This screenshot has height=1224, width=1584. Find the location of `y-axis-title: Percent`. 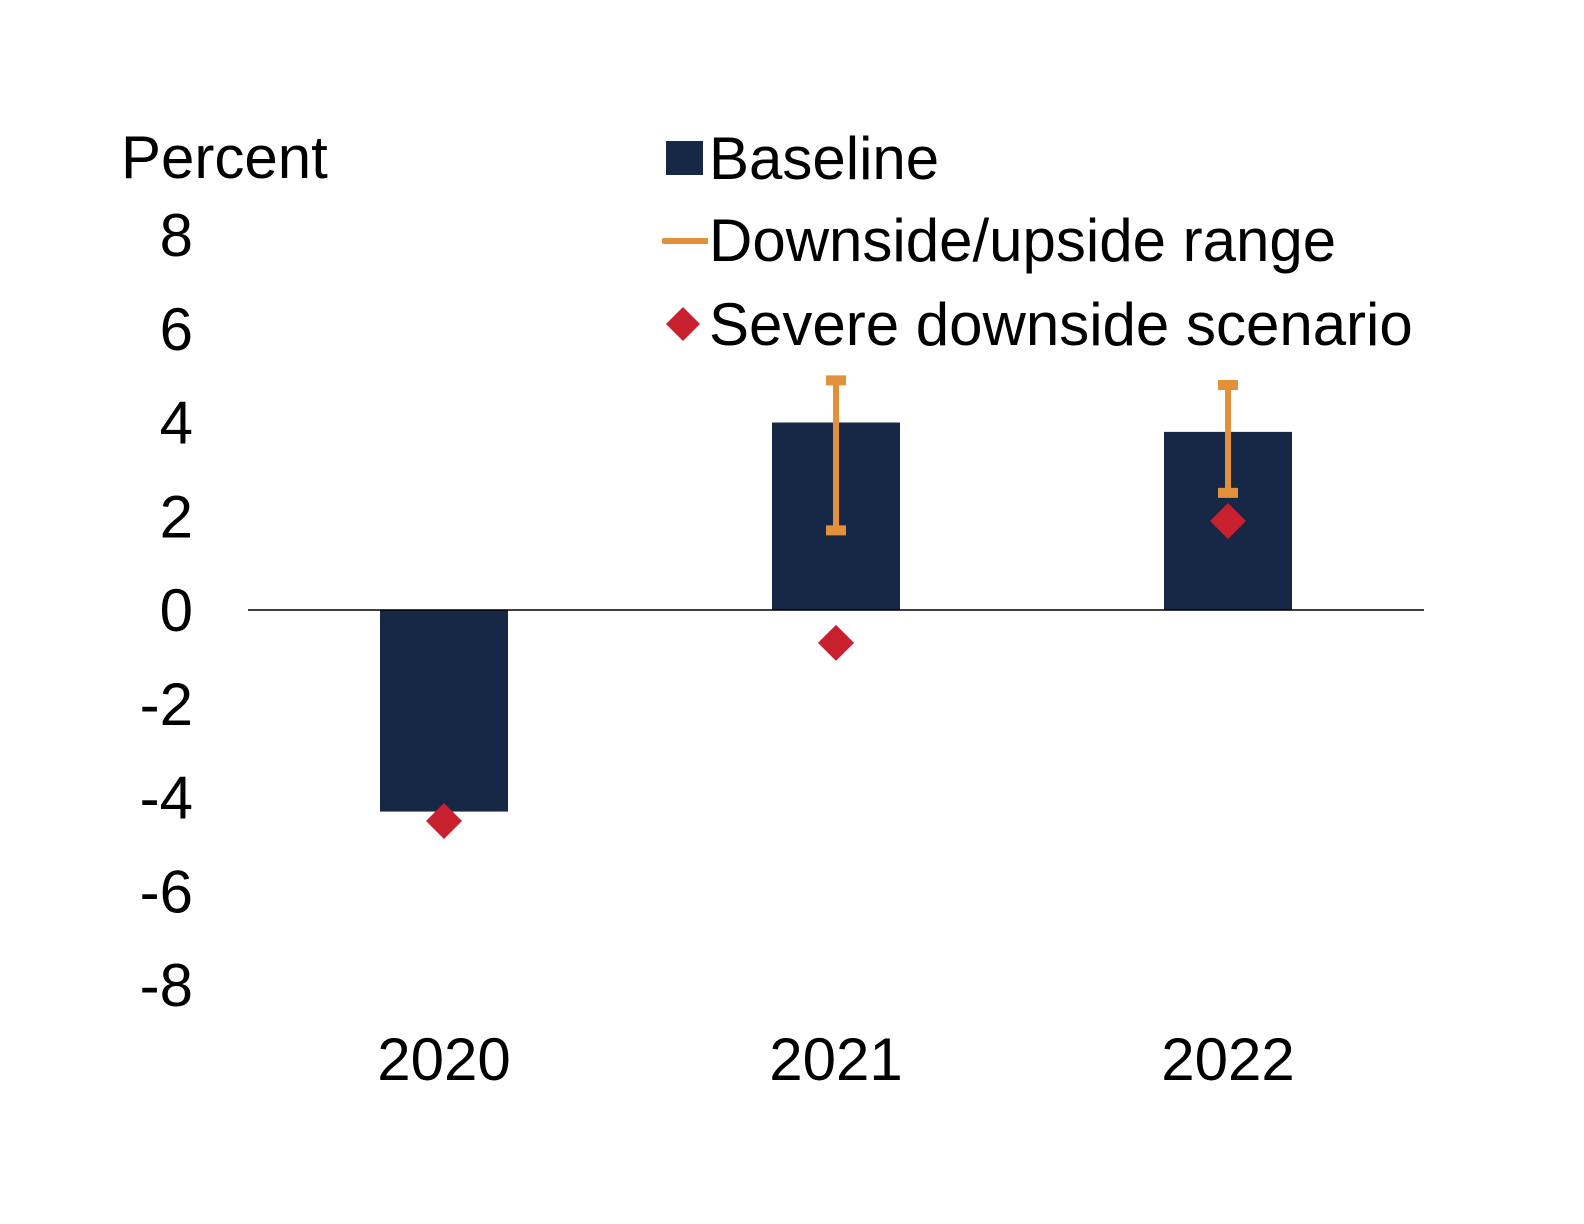

y-axis-title: Percent is located at coordinates (224, 157).